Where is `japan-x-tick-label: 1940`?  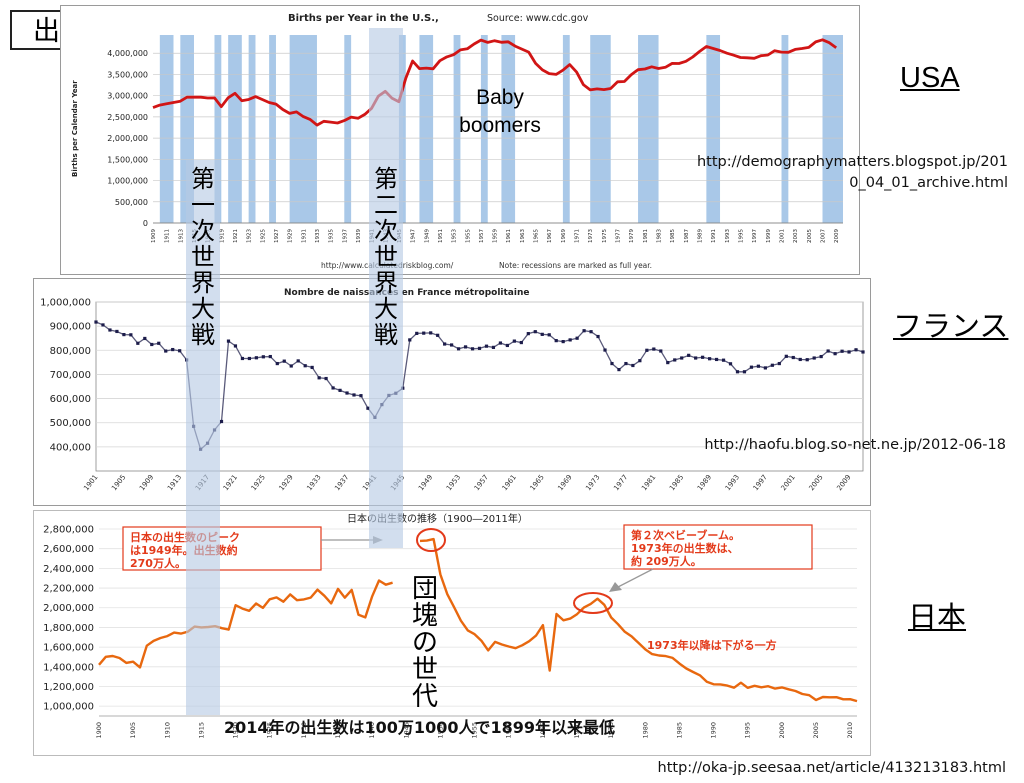
japan-x-tick-label: 1940 is located at coordinates (372, 730).